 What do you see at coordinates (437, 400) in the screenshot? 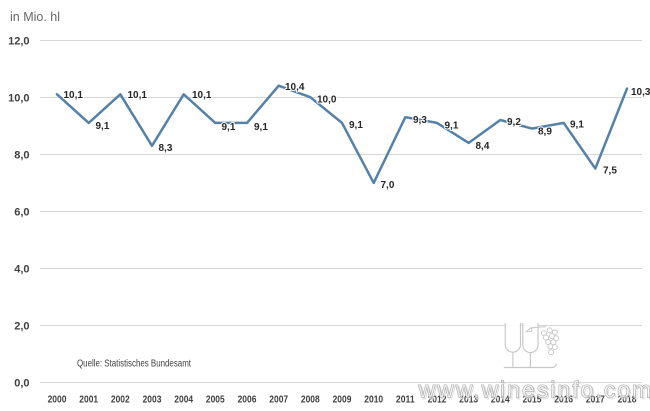
I see `svg-text: 2012` at bounding box center [437, 400].